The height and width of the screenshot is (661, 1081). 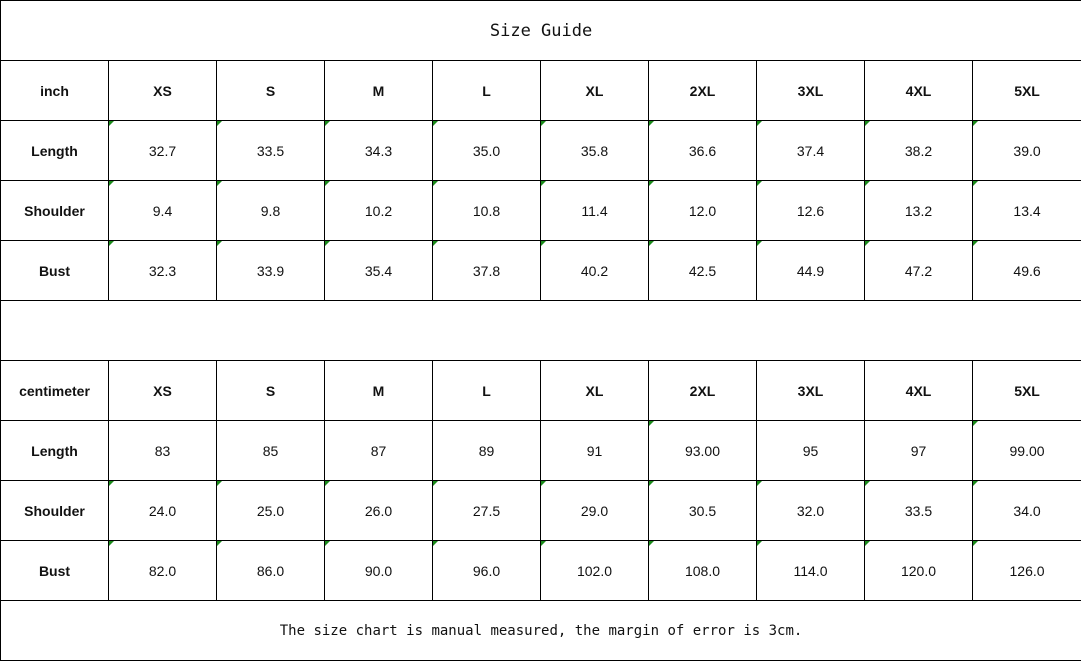 What do you see at coordinates (162, 570) in the screenshot?
I see `measurement-cell: 82.0` at bounding box center [162, 570].